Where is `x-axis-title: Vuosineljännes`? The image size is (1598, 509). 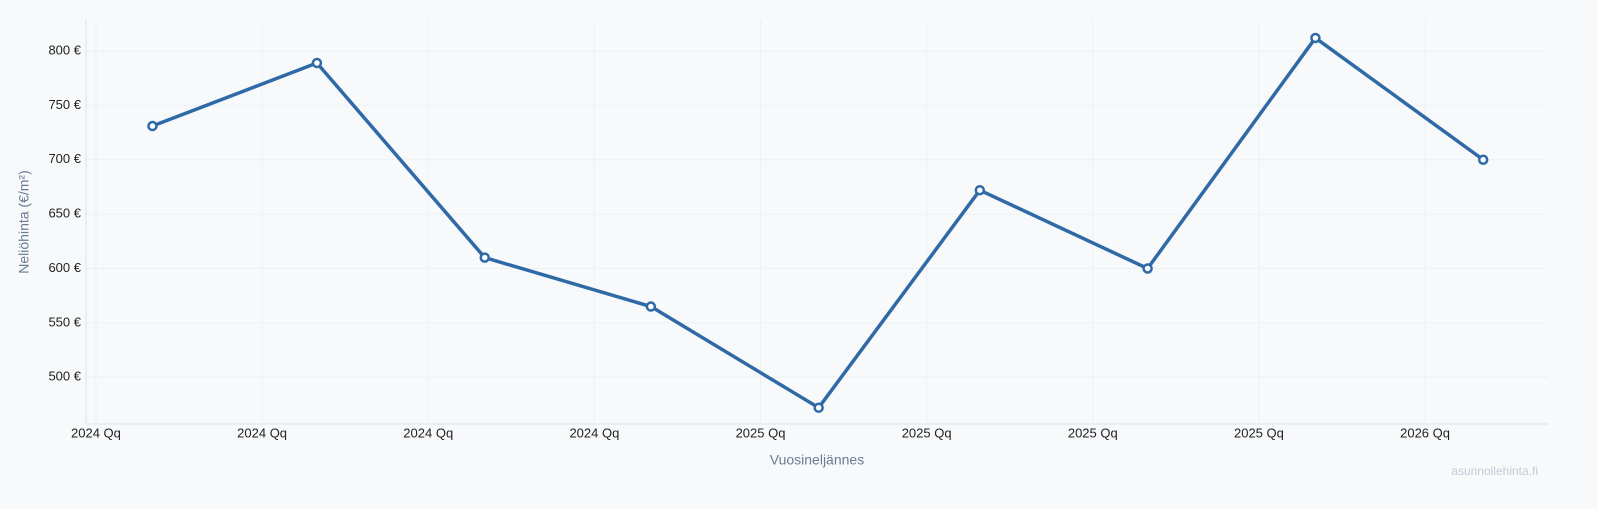
x-axis-title: Vuosineljännes is located at coordinates (817, 460).